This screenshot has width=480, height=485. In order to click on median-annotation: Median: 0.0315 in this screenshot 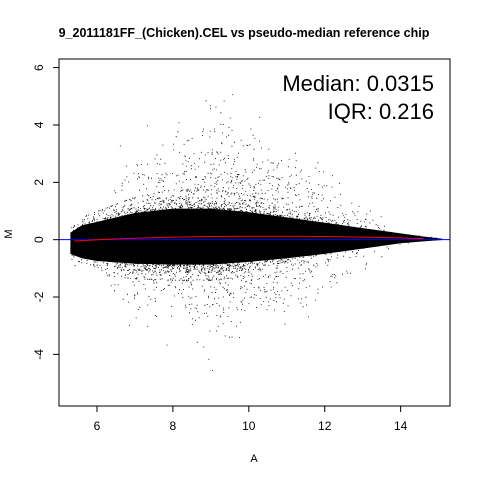, I will do `click(358, 83)`.